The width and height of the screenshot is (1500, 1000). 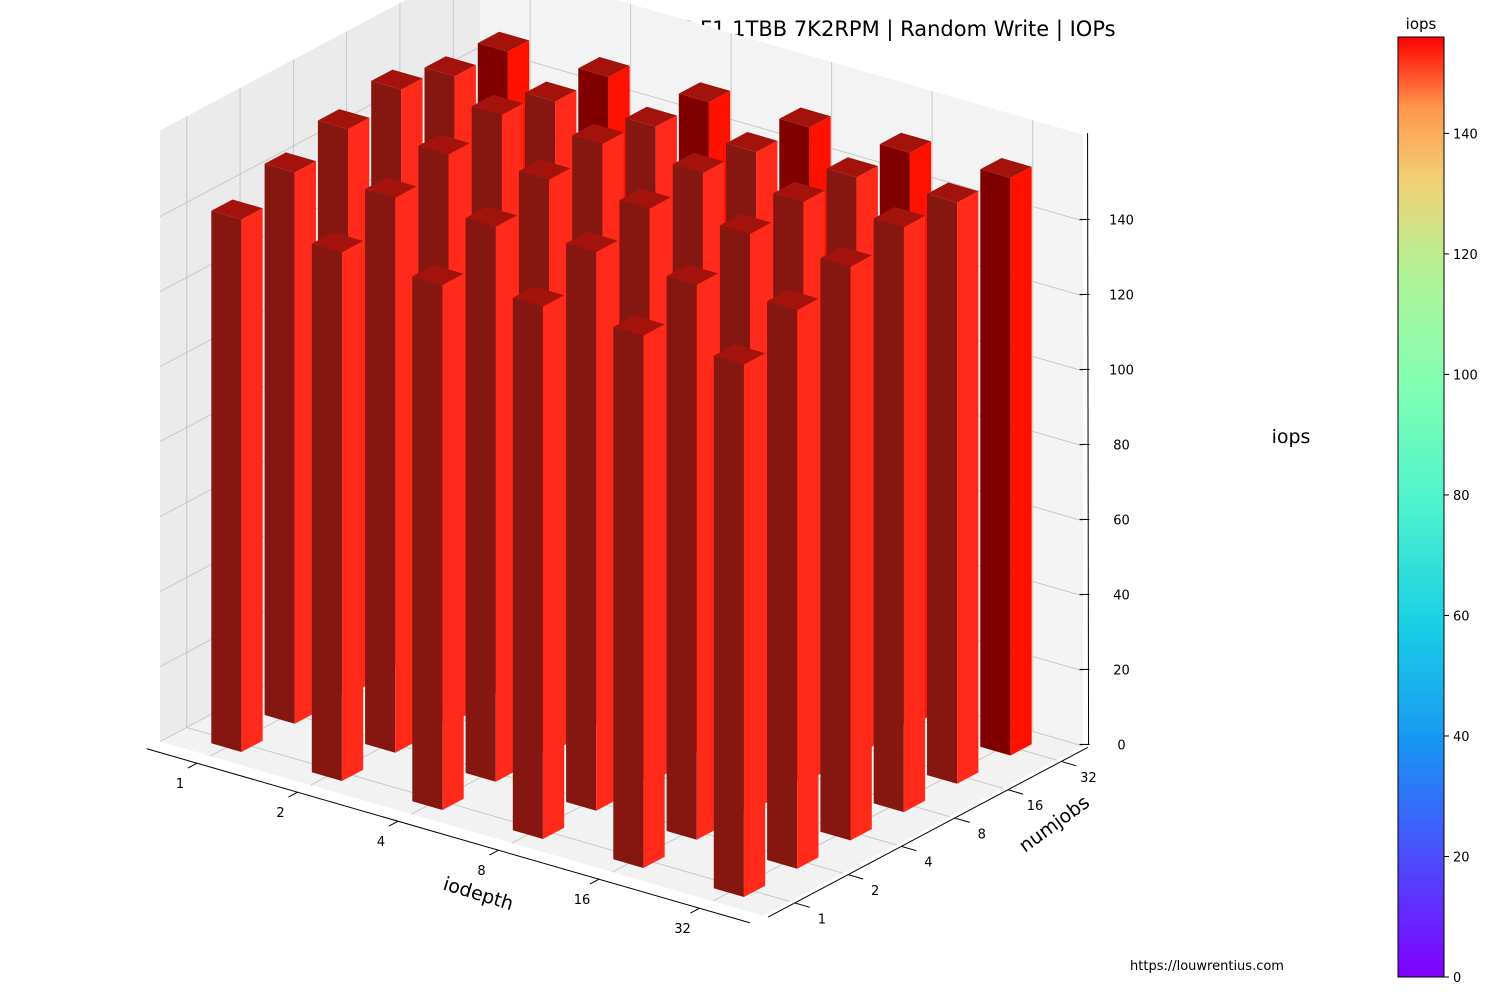 What do you see at coordinates (1207, 966) in the screenshot?
I see `source-url: https://louwrentius.com` at bounding box center [1207, 966].